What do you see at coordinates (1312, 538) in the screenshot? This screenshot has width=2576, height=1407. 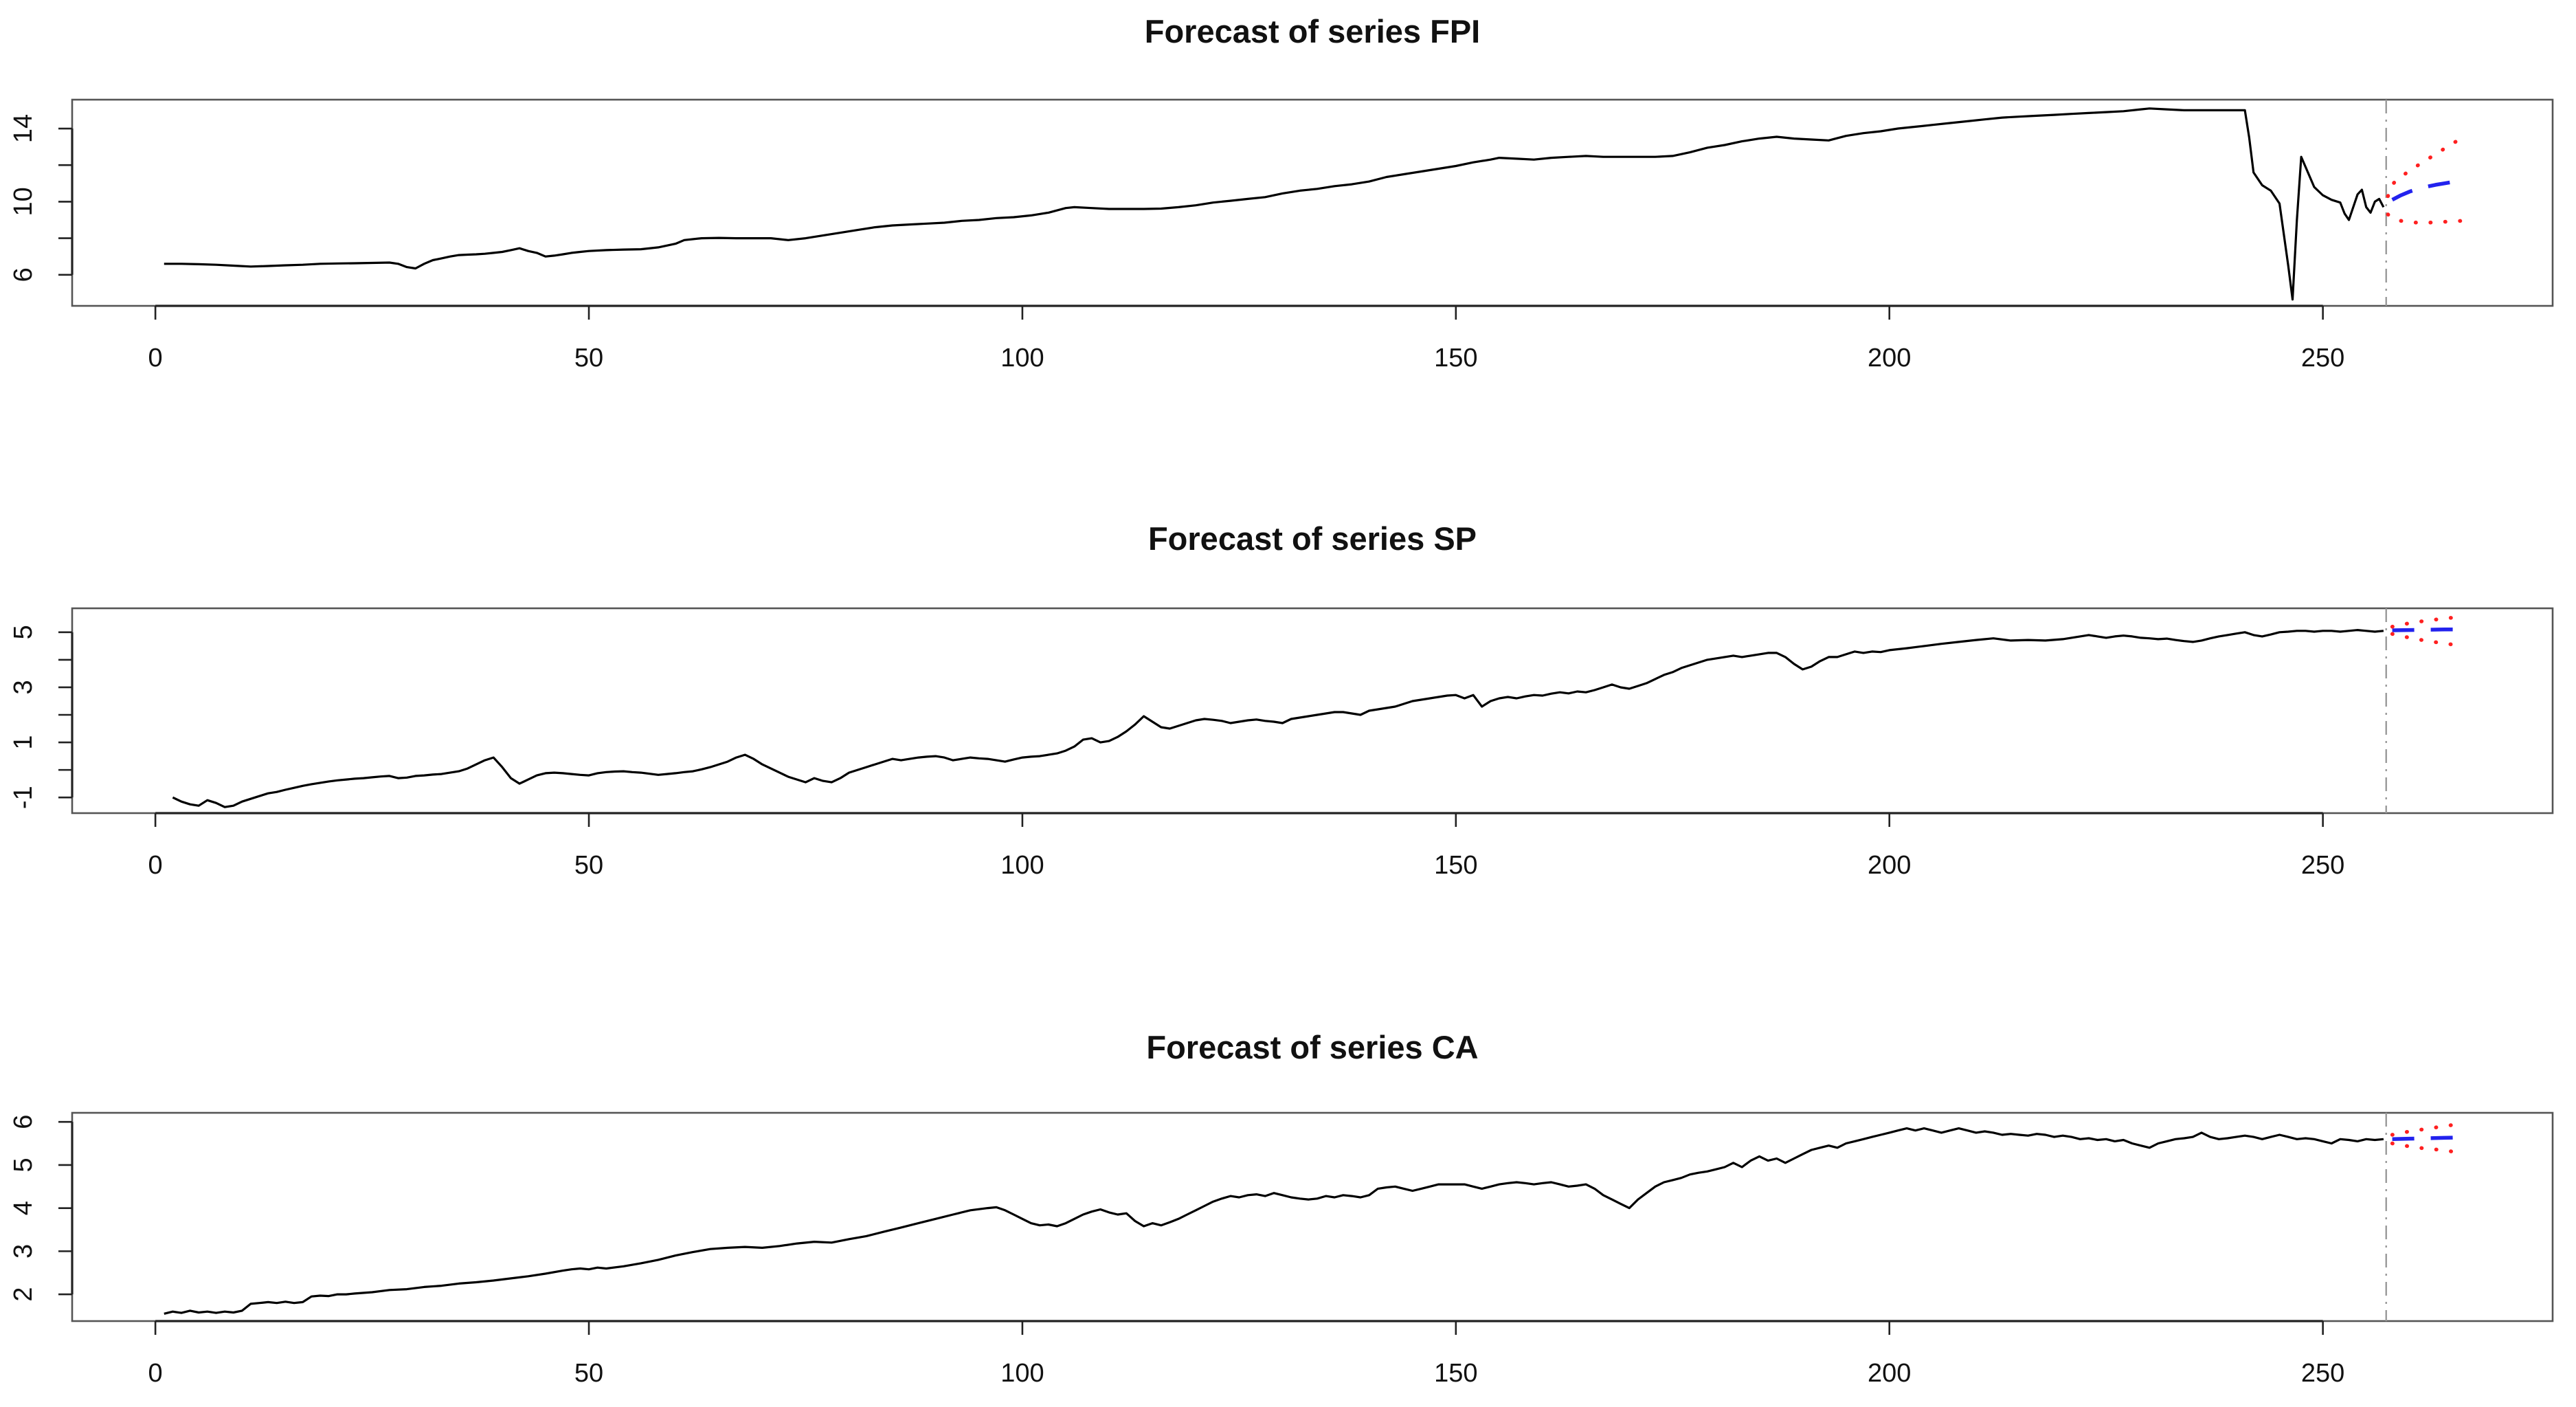 I see `panel-title: Forecast of series SP` at bounding box center [1312, 538].